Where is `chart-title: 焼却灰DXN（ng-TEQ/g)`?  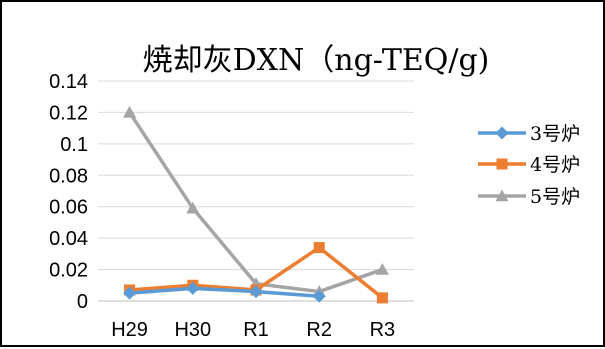 chart-title: 焼却灰DXN（ng-TEQ/g) is located at coordinates (316, 60).